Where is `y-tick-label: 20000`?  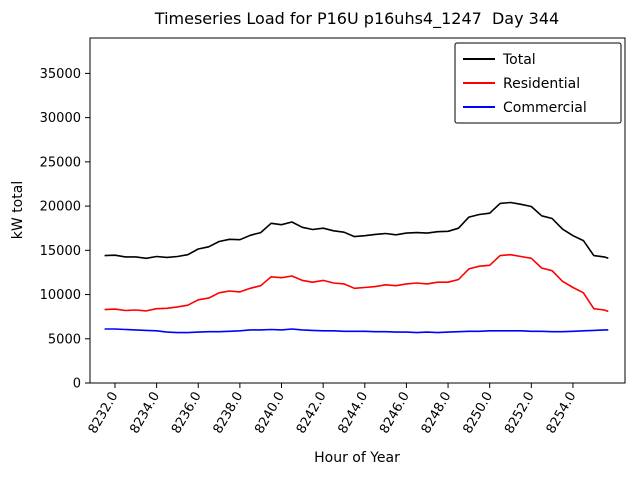 y-tick-label: 20000 is located at coordinates (60, 207).